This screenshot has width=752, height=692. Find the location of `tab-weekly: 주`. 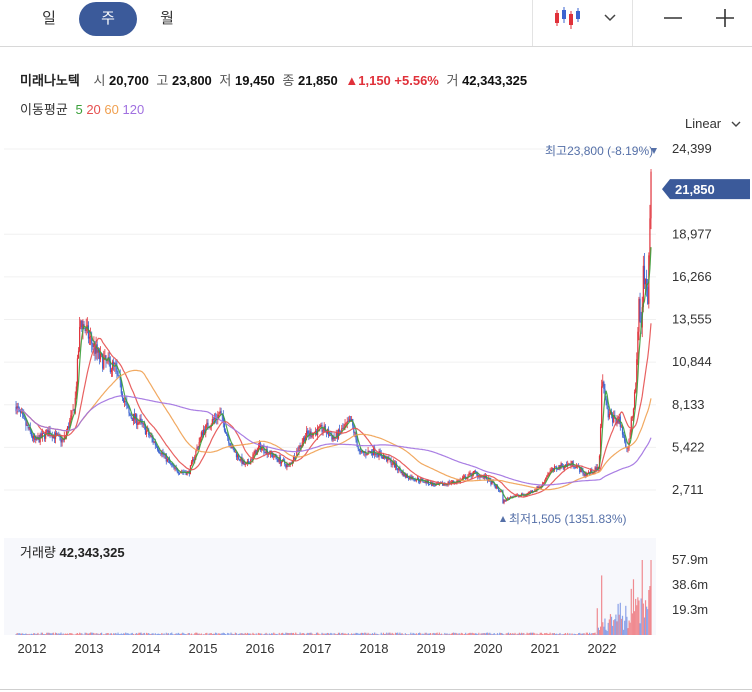

tab-weekly: 주 is located at coordinates (108, 19).